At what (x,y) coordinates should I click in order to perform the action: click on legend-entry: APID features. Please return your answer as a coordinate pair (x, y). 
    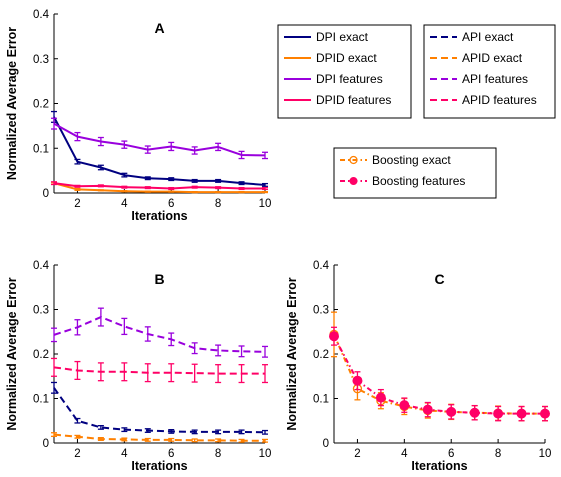
    Looking at the image, I should click on (483, 100).